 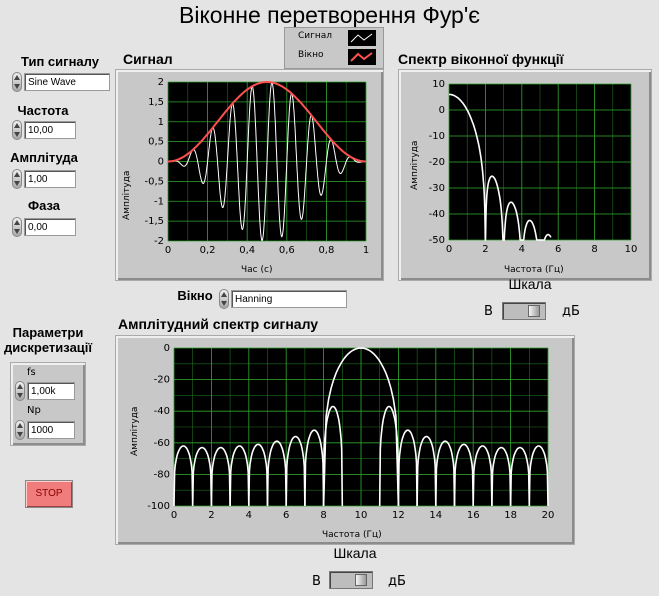 What do you see at coordinates (247, 250) in the screenshot?
I see `x-tick-label: 0,4` at bounding box center [247, 250].